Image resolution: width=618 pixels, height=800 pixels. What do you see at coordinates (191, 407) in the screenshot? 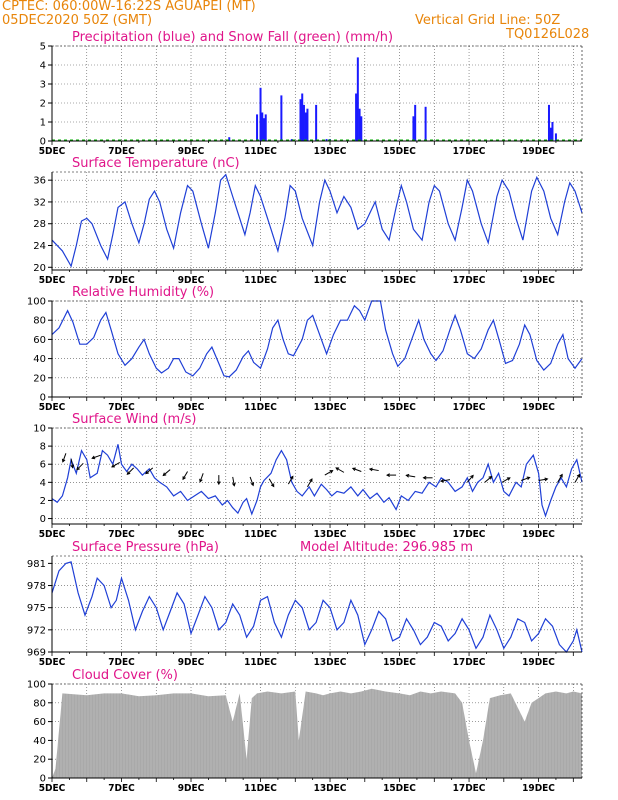
I see `x-tick-label: 9DEC` at bounding box center [191, 407].